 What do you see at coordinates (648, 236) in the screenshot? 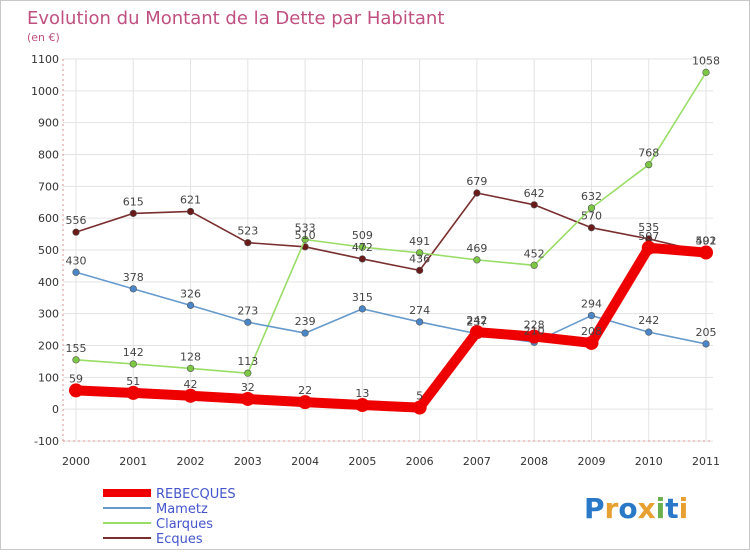
I see `data-label-rebecques: 507` at bounding box center [648, 236].